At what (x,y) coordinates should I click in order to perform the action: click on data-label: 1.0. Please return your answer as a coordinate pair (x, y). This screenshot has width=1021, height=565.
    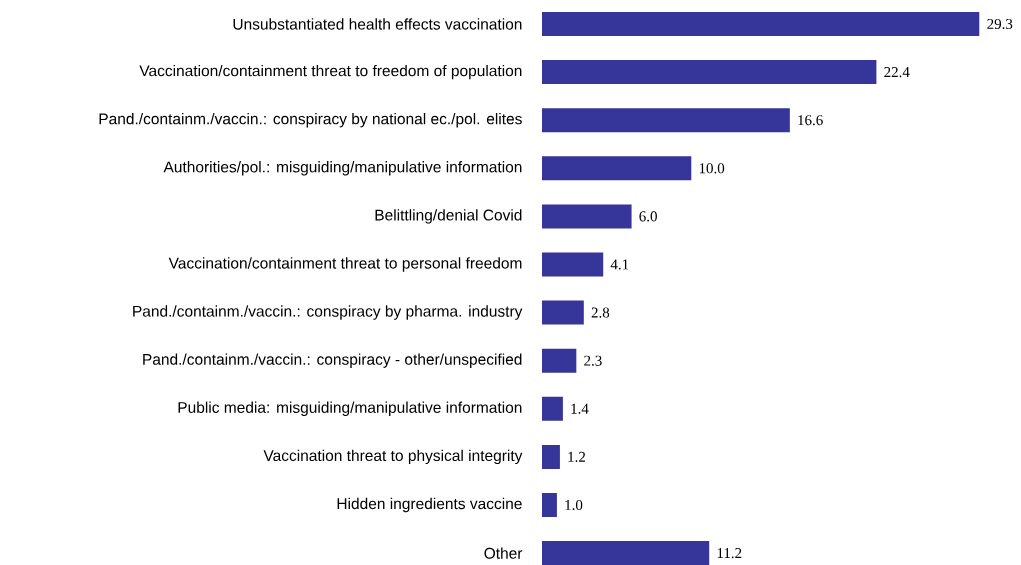
    Looking at the image, I should click on (574, 505).